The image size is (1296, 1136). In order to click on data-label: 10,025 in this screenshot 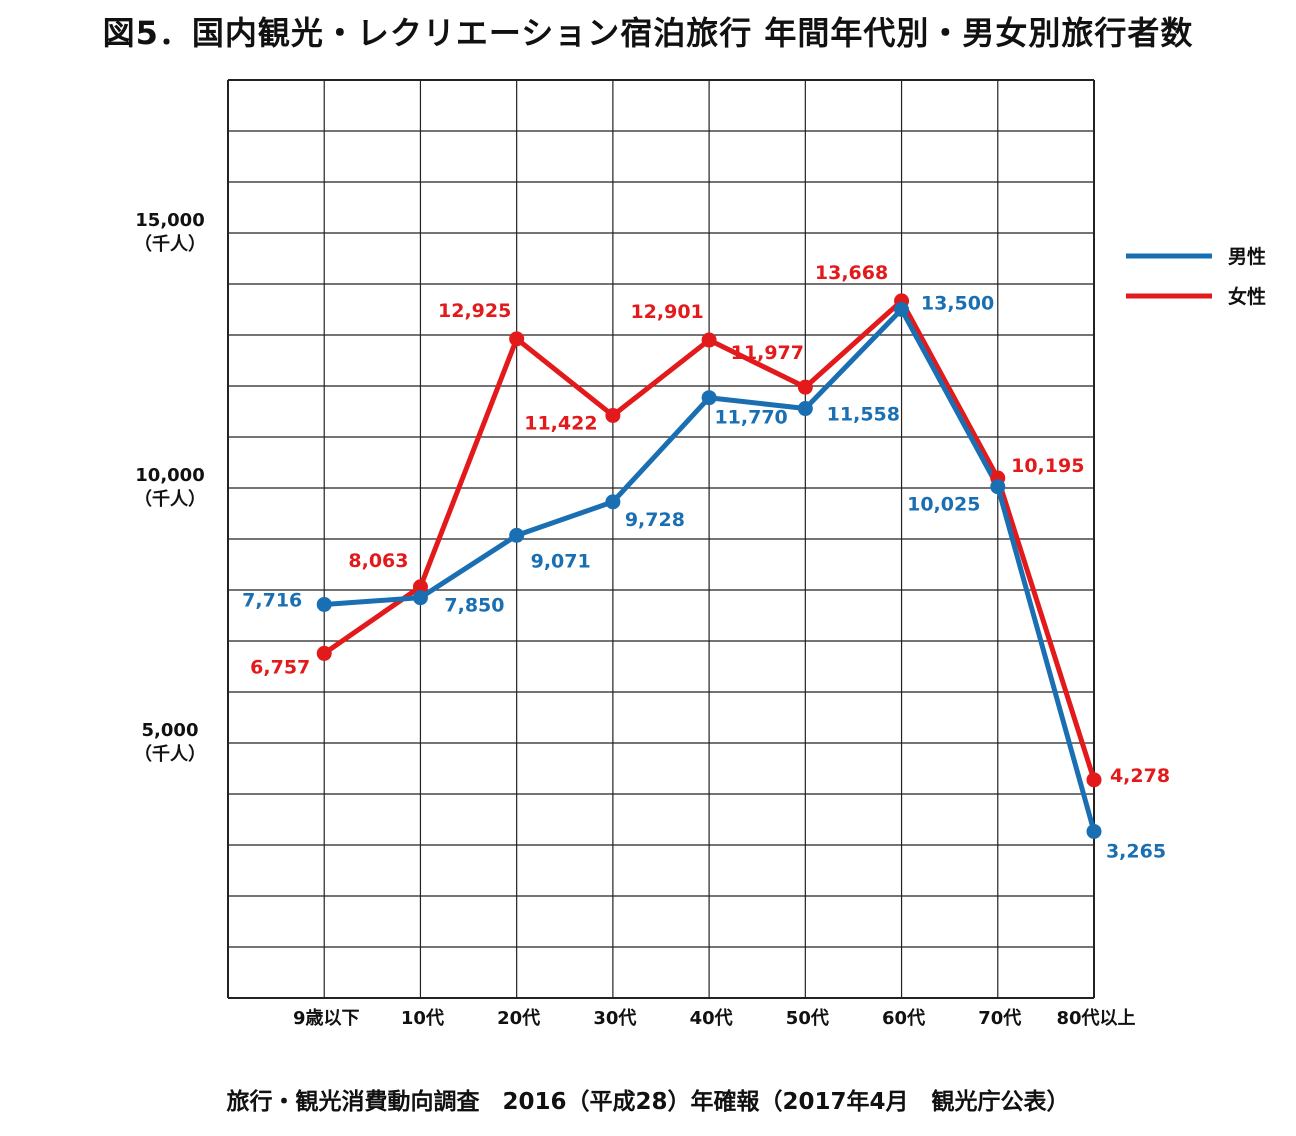, I will do `click(943, 505)`.